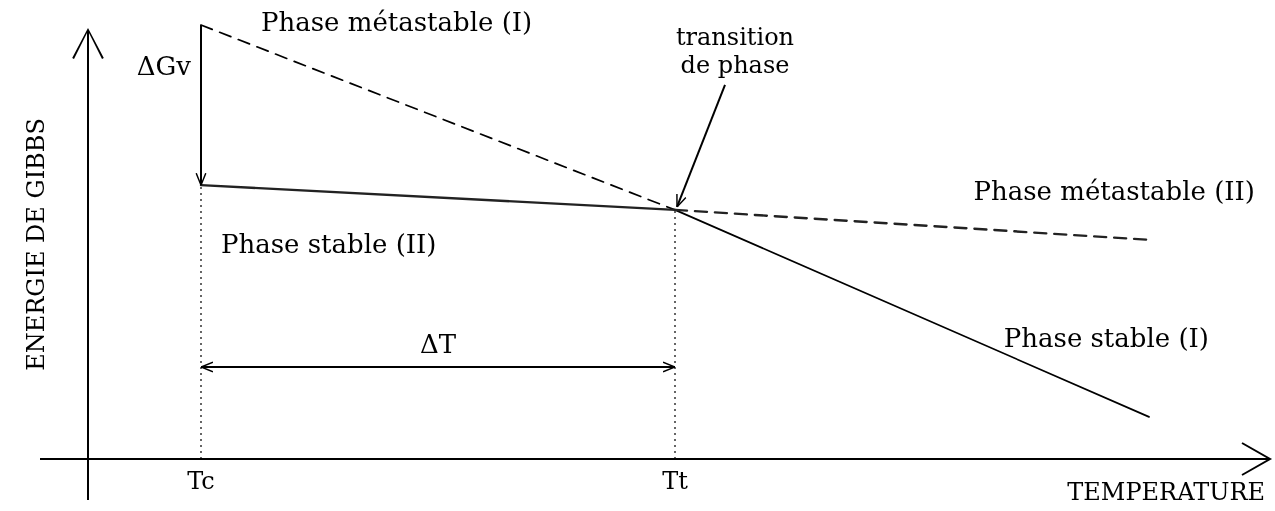  What do you see at coordinates (397, 22) in the screenshot?
I see `series-label: Phase métastable (I)` at bounding box center [397, 22].